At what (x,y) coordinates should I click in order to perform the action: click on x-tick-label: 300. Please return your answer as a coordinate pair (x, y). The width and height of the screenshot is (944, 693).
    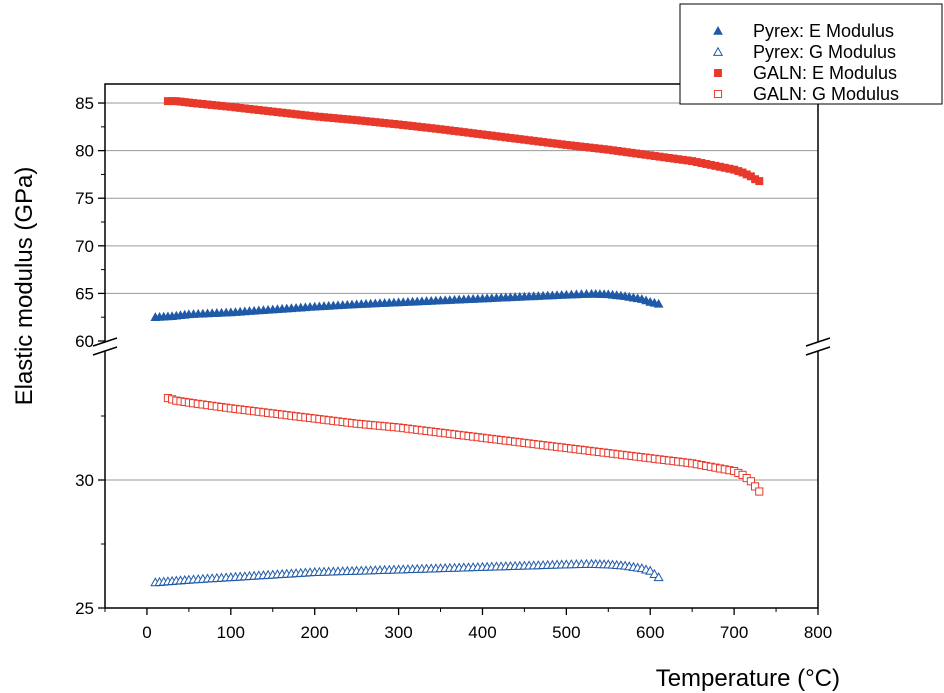
    Looking at the image, I should click on (398, 632).